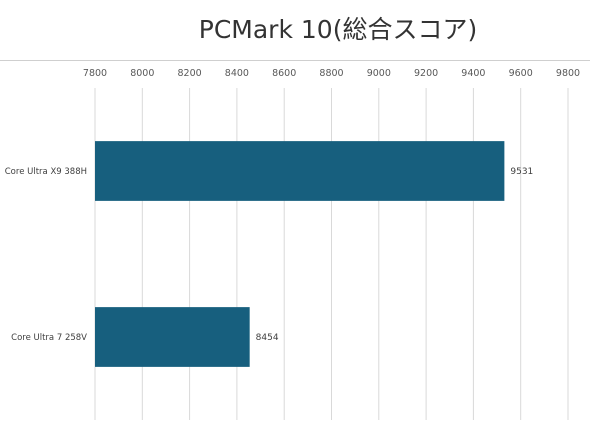 The height and width of the screenshot is (433, 590). I want to click on chart-title: PCMark 10(総合スコア), so click(338, 29).